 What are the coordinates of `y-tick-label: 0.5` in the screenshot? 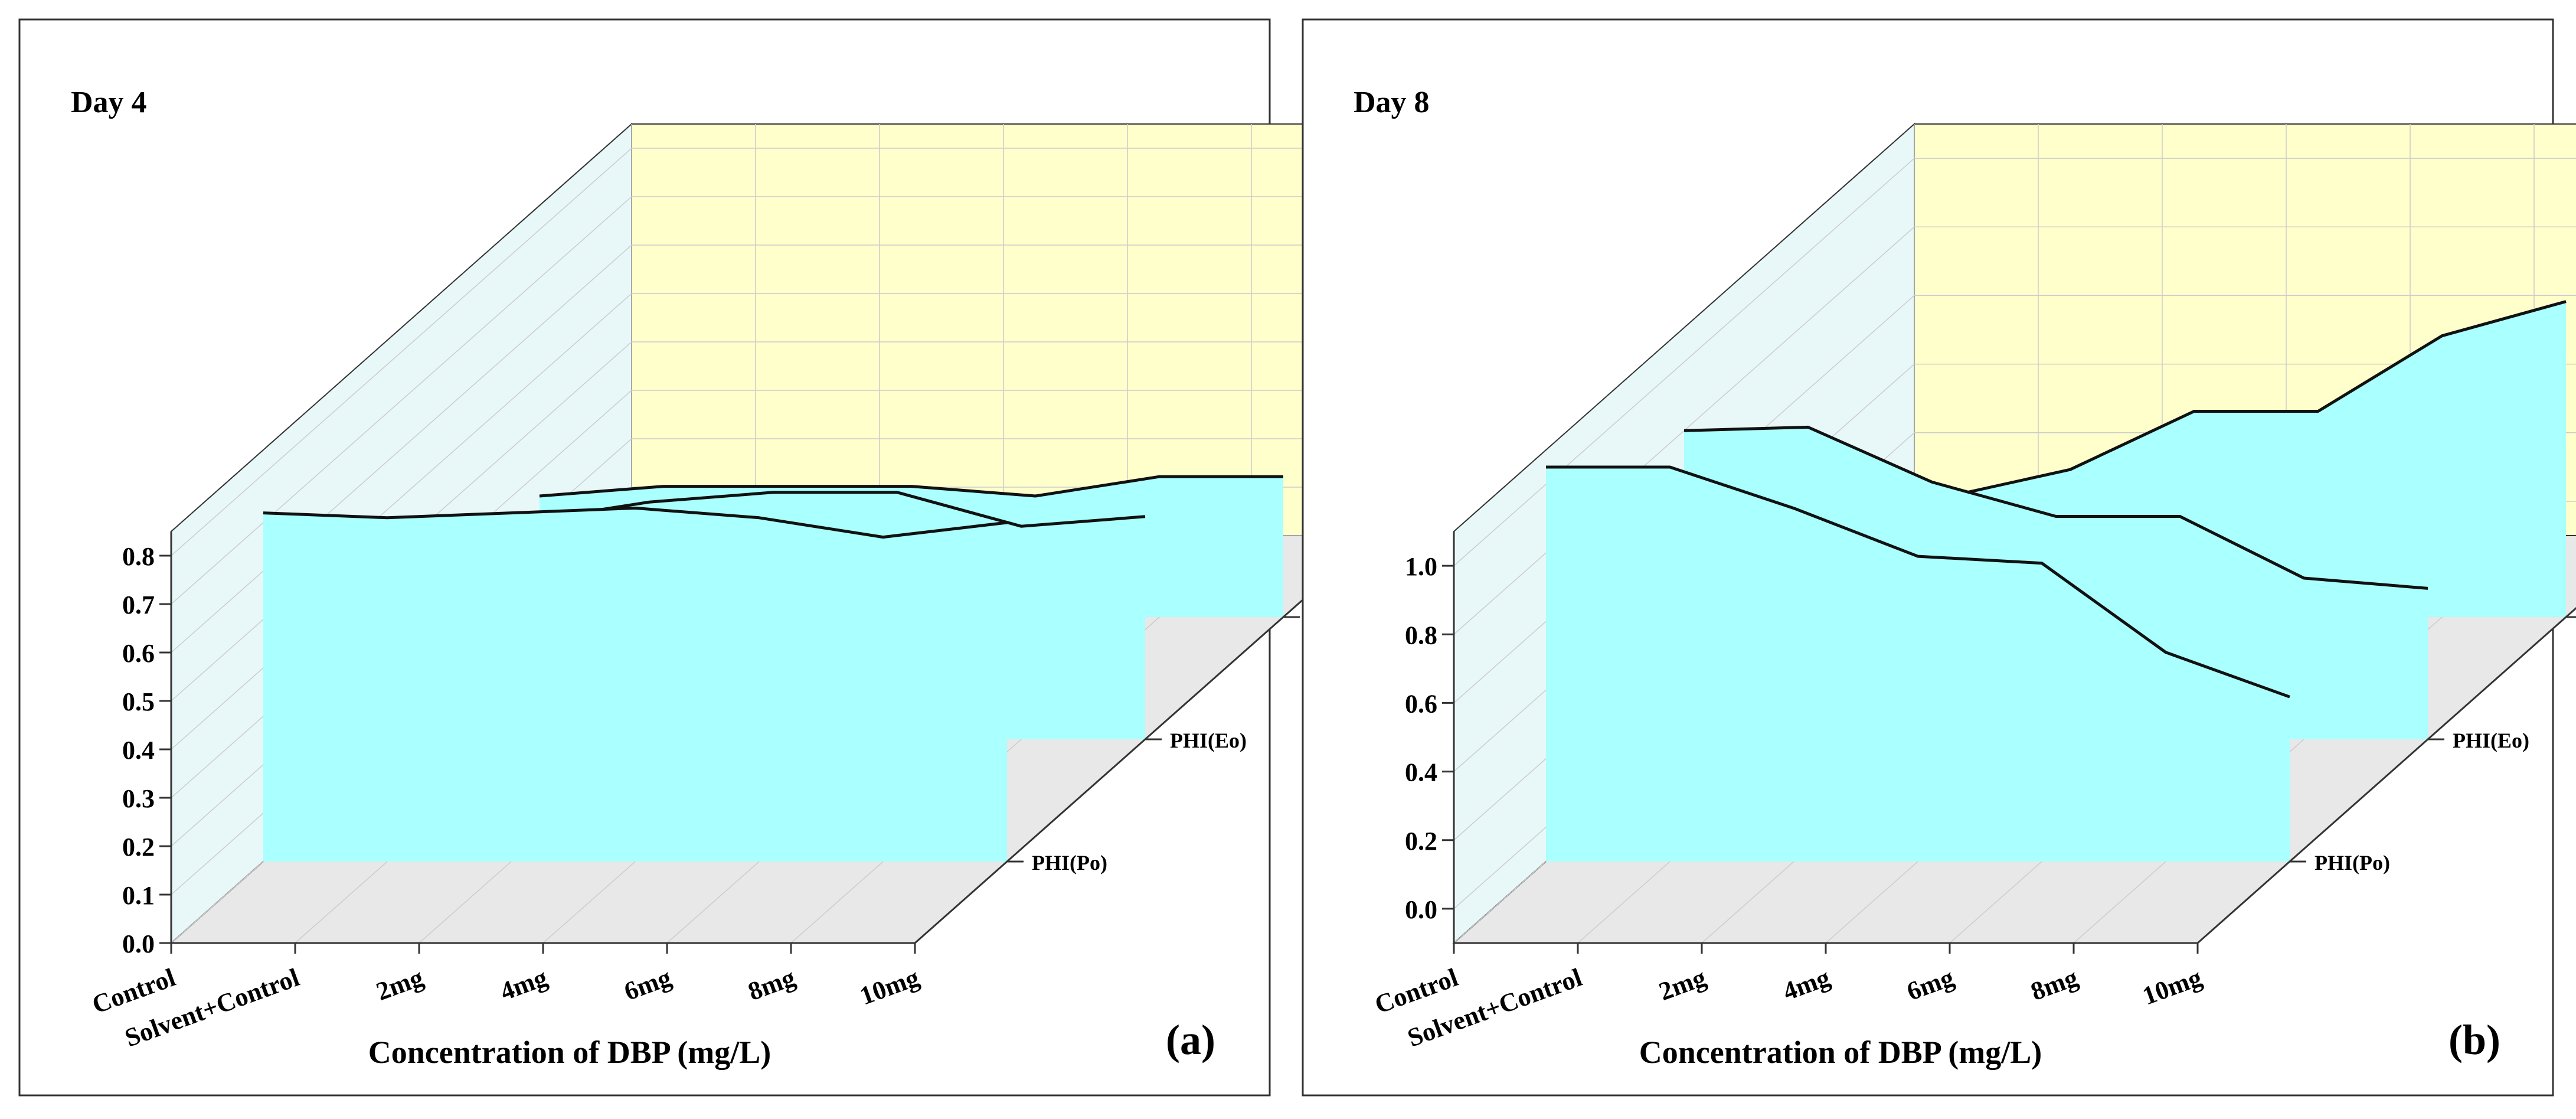 It's located at (138, 701).